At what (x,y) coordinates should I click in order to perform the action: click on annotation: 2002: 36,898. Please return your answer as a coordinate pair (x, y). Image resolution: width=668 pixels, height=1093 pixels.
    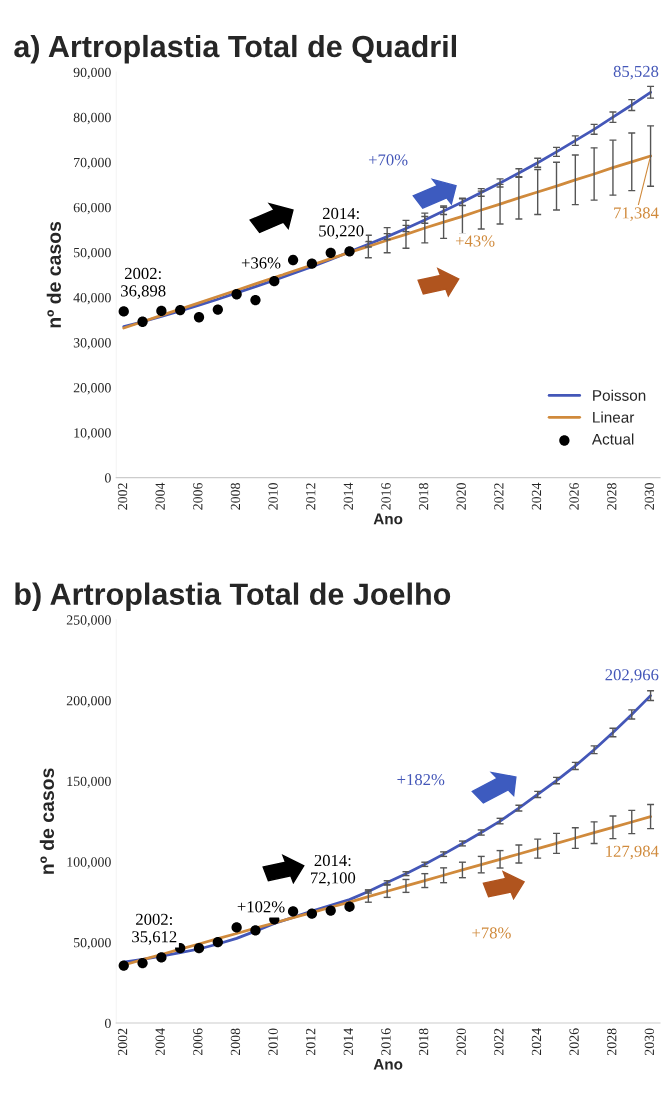
    Looking at the image, I should click on (143, 283).